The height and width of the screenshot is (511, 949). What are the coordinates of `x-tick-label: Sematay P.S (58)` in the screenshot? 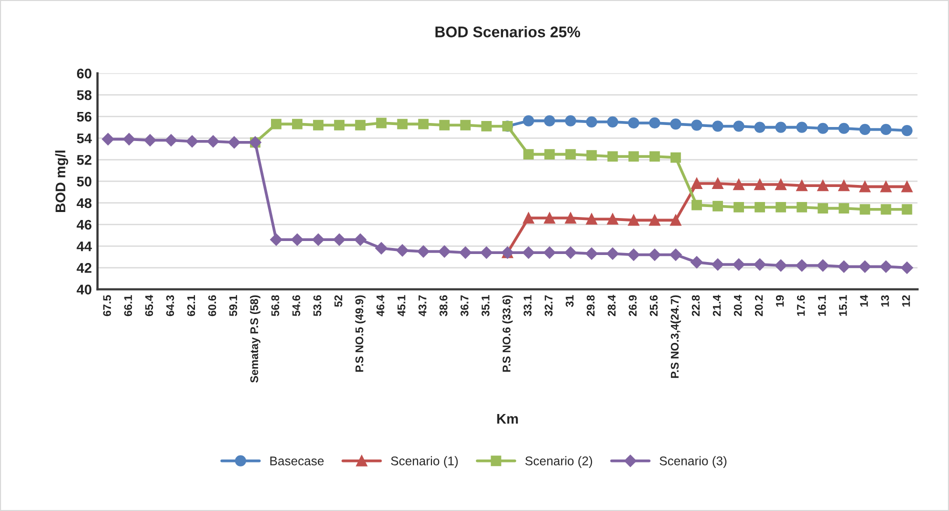 It's located at (255, 339).